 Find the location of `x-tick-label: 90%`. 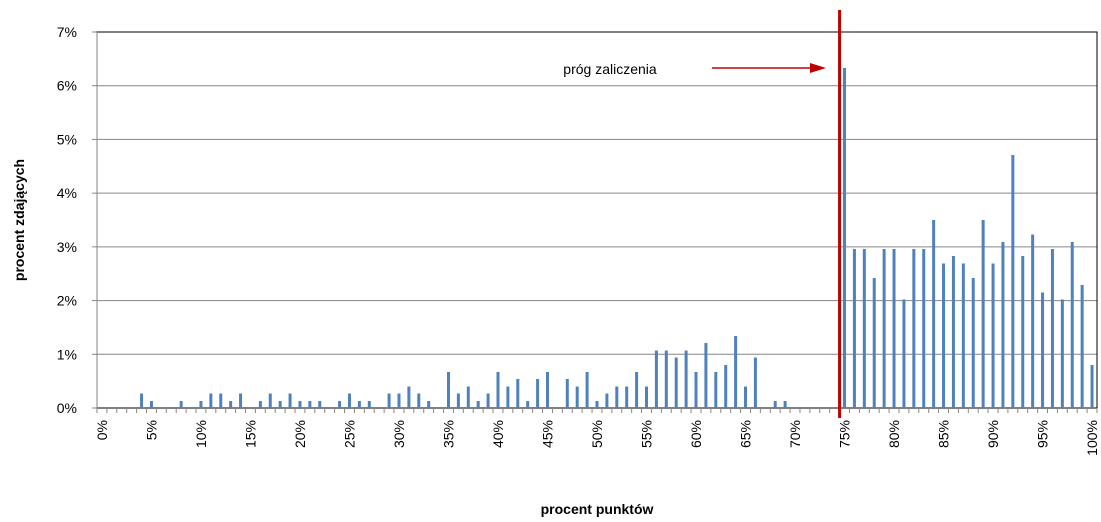

x-tick-label: 90% is located at coordinates (993, 434).